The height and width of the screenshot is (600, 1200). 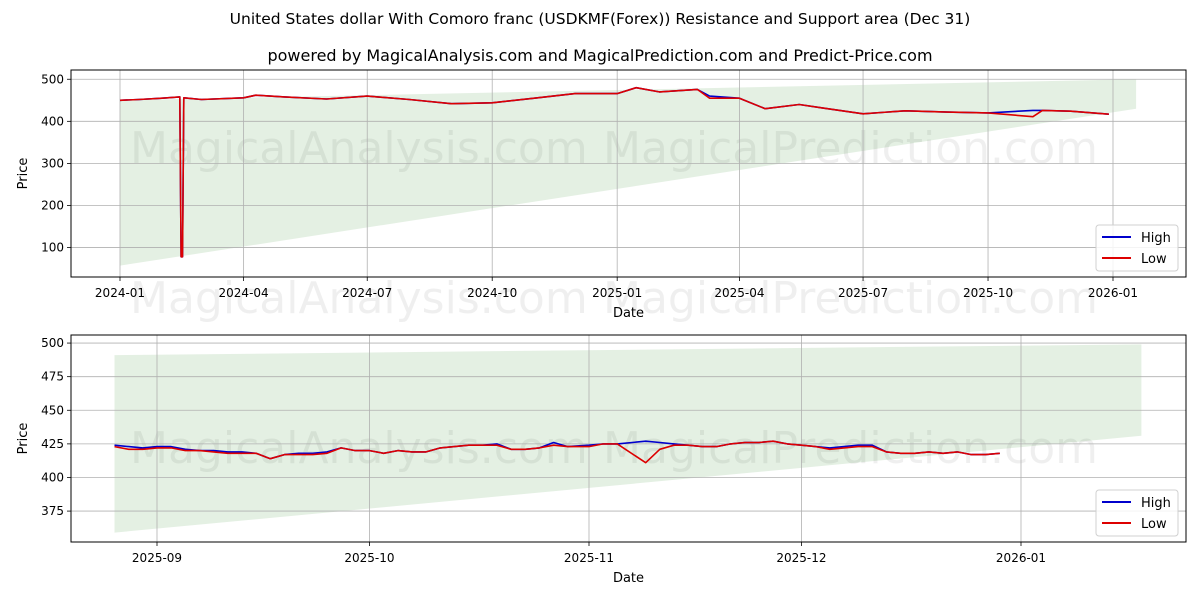 What do you see at coordinates (739, 293) in the screenshot?
I see `x-tick-label: 2025-04` at bounding box center [739, 293].